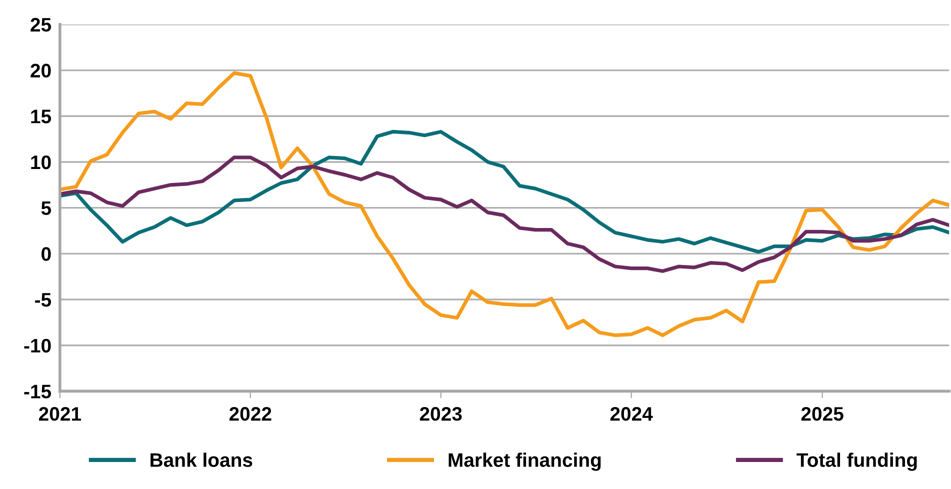 The image size is (951, 489). What do you see at coordinates (38, 391) in the screenshot?
I see `y-tick-label: -15` at bounding box center [38, 391].